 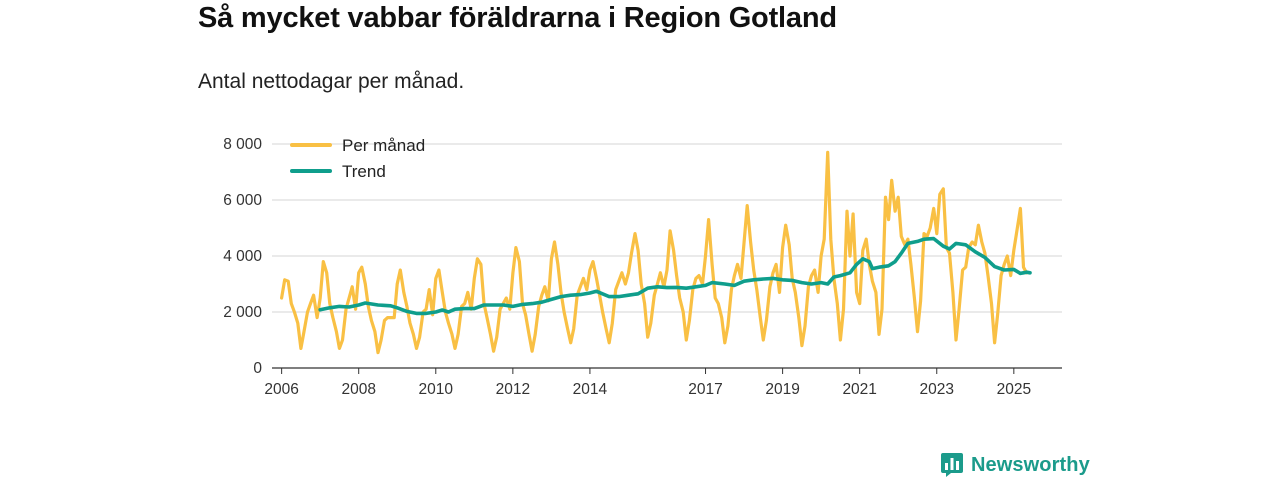 I want to click on x-tick-label: 2023, so click(x=937, y=389).